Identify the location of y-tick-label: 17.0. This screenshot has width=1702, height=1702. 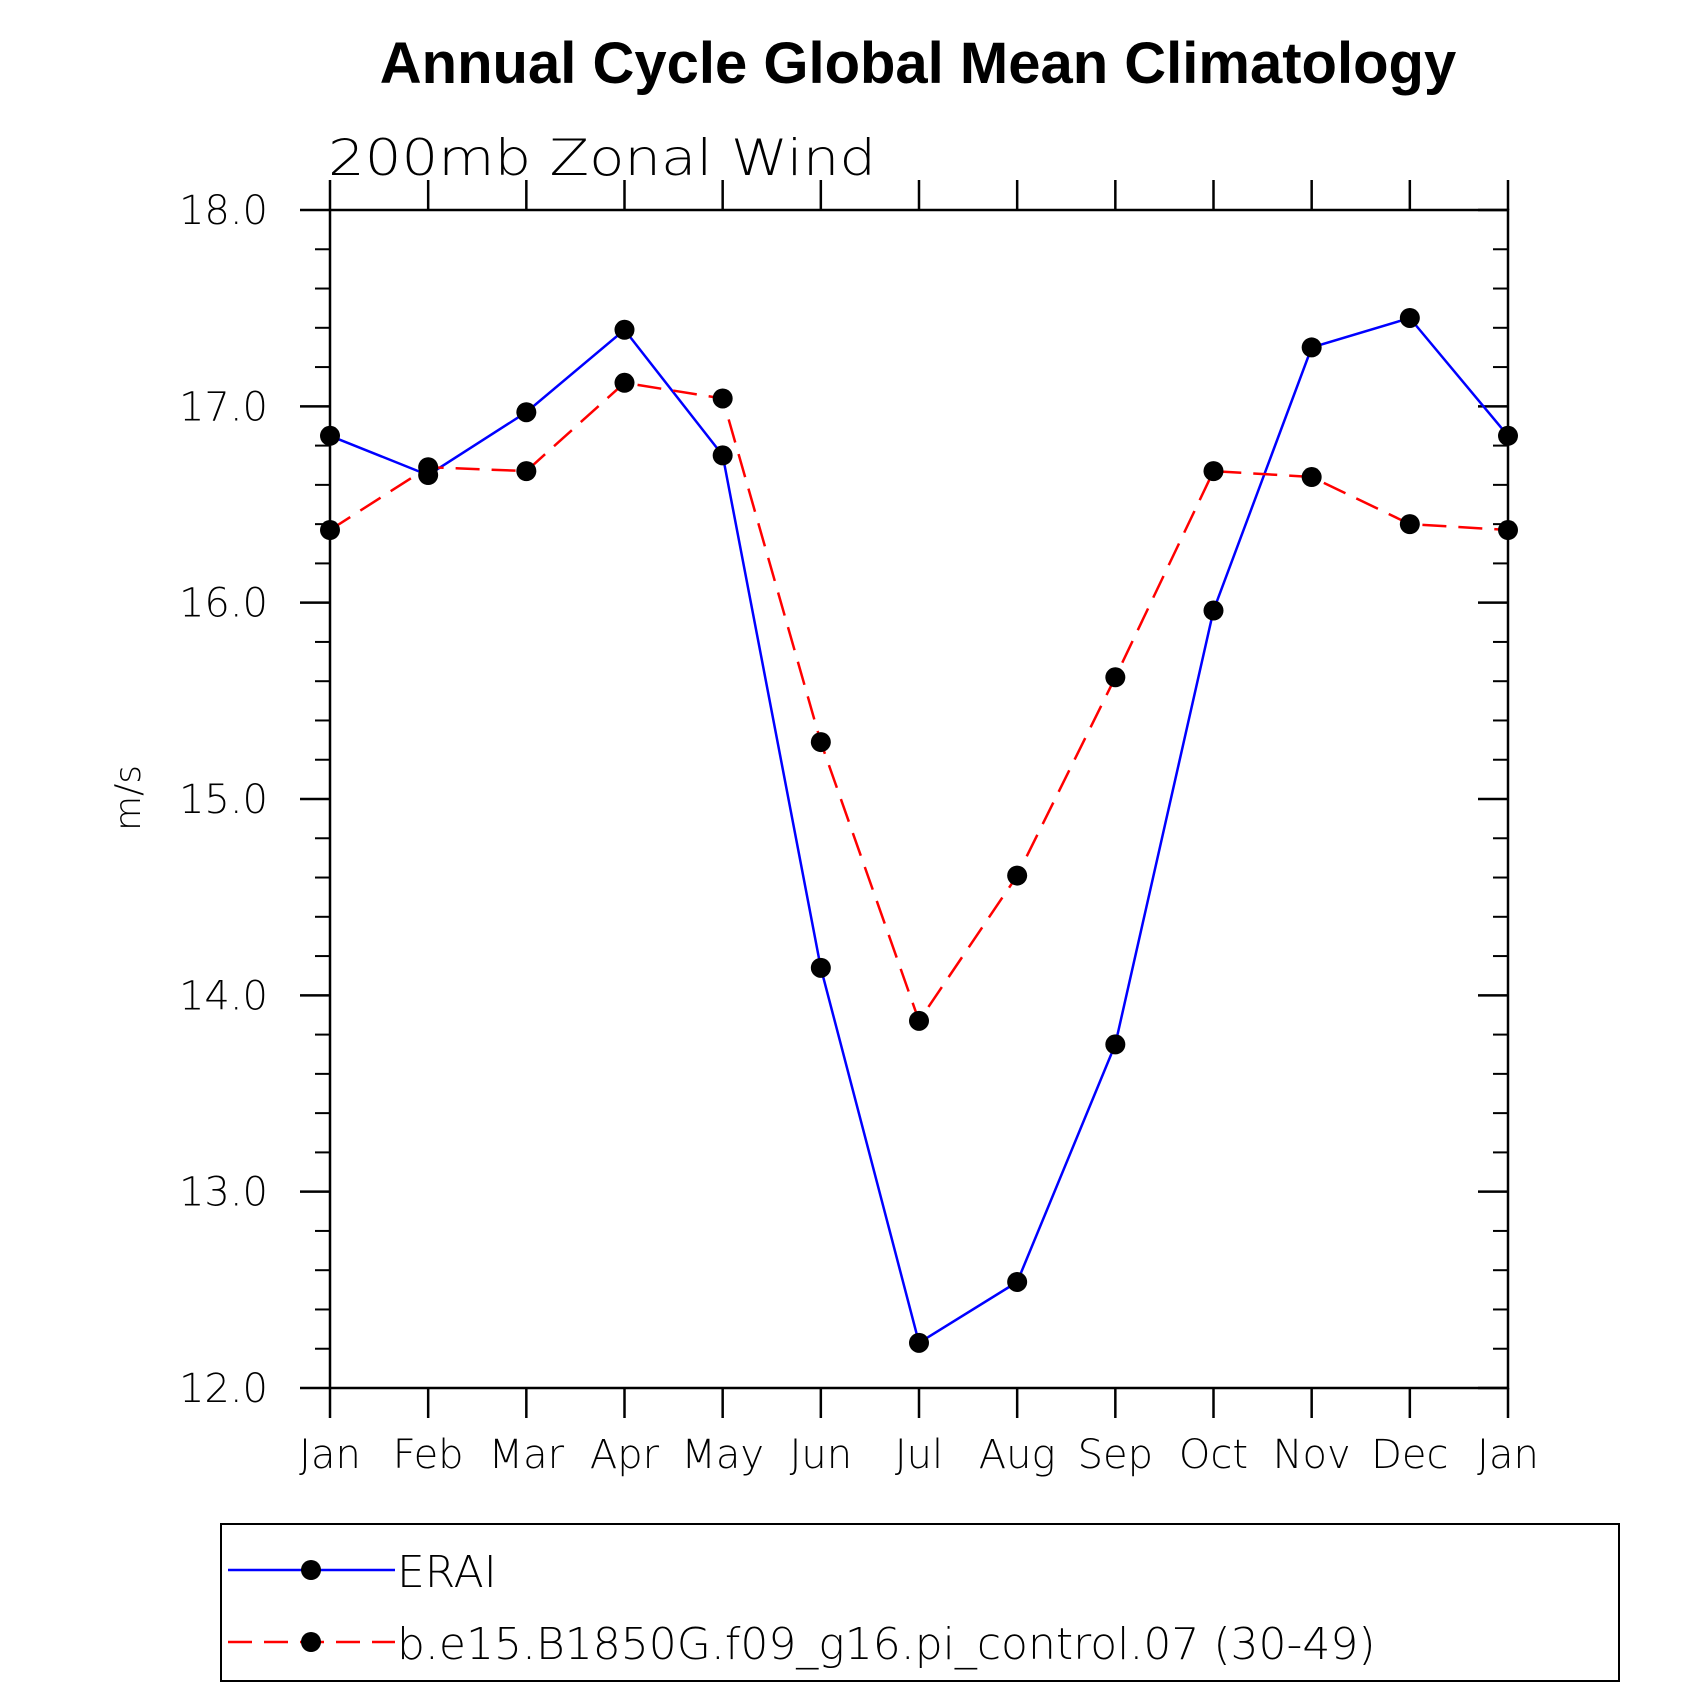
(223, 407).